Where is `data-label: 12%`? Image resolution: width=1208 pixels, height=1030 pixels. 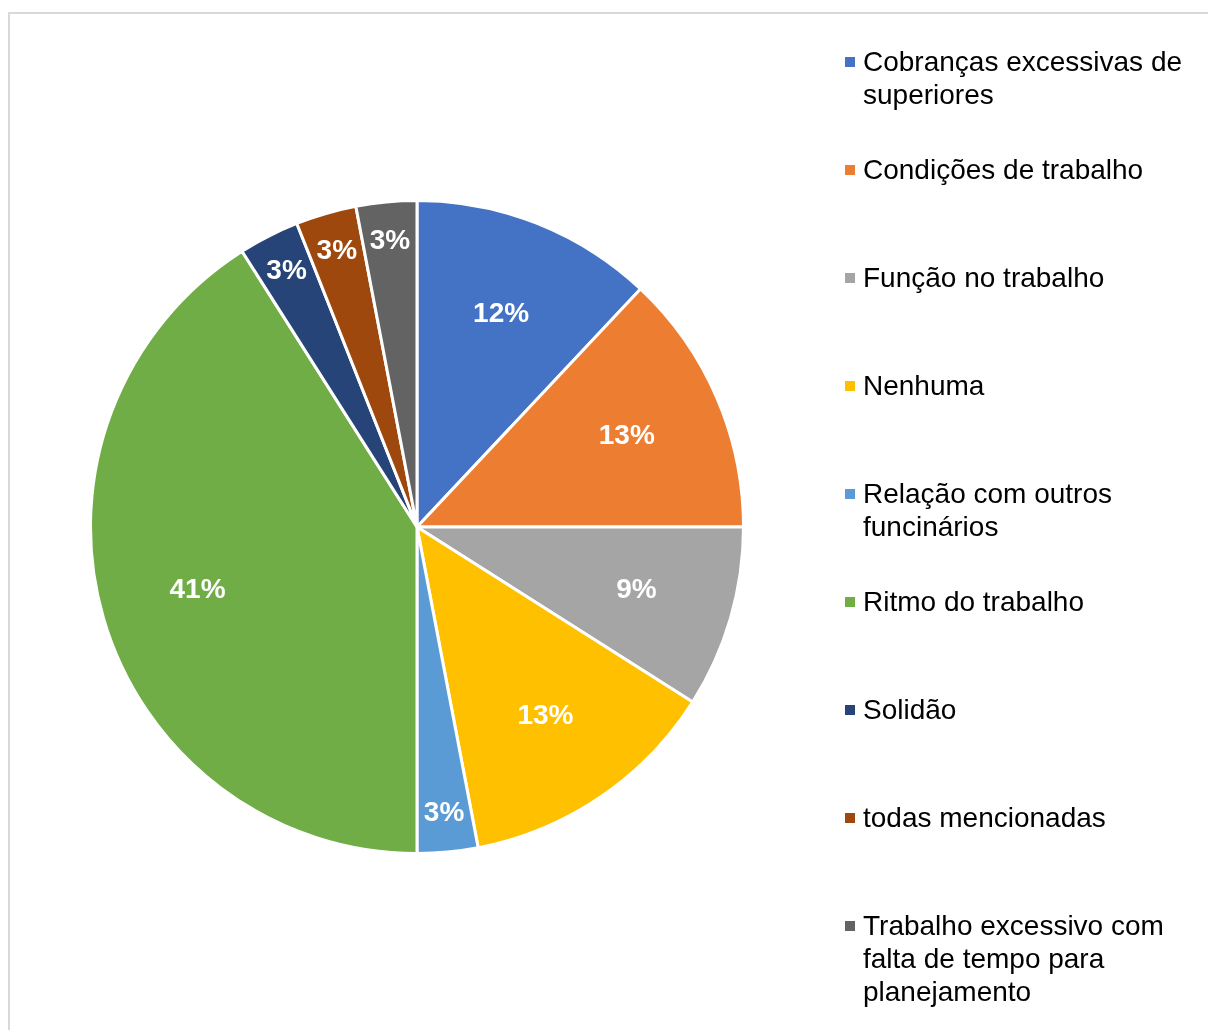 data-label: 12% is located at coordinates (501, 313).